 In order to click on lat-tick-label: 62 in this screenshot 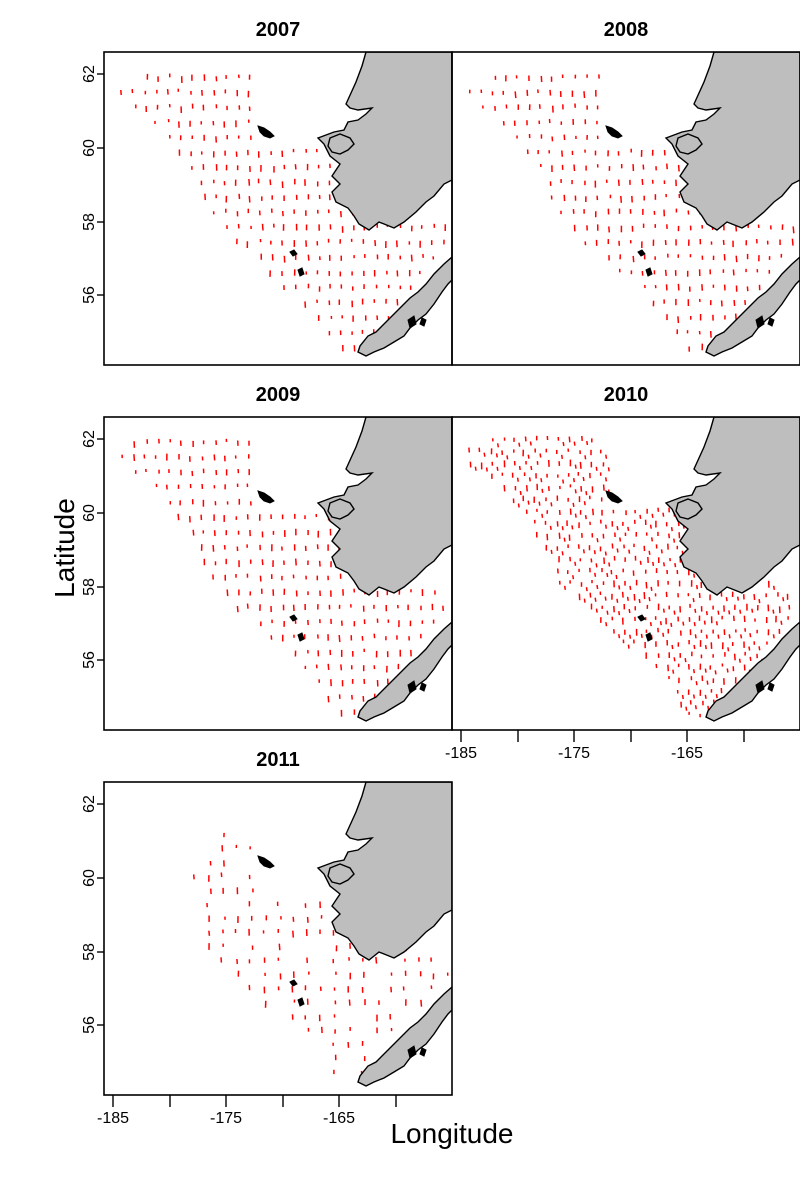, I will do `click(89, 74)`.